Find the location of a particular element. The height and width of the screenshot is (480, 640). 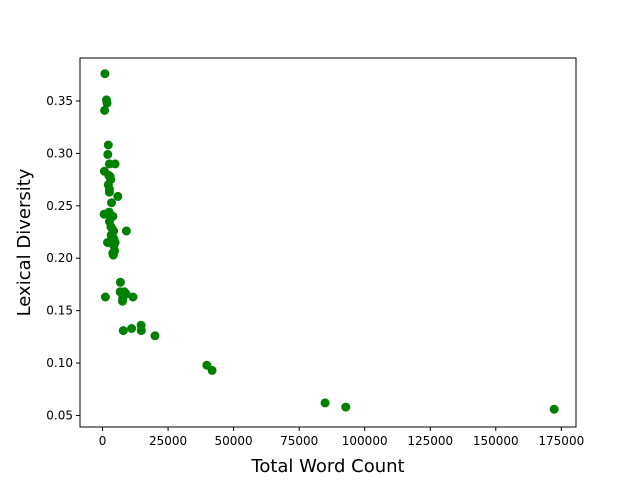

y-tick-label: 0.10 is located at coordinates (59, 363).